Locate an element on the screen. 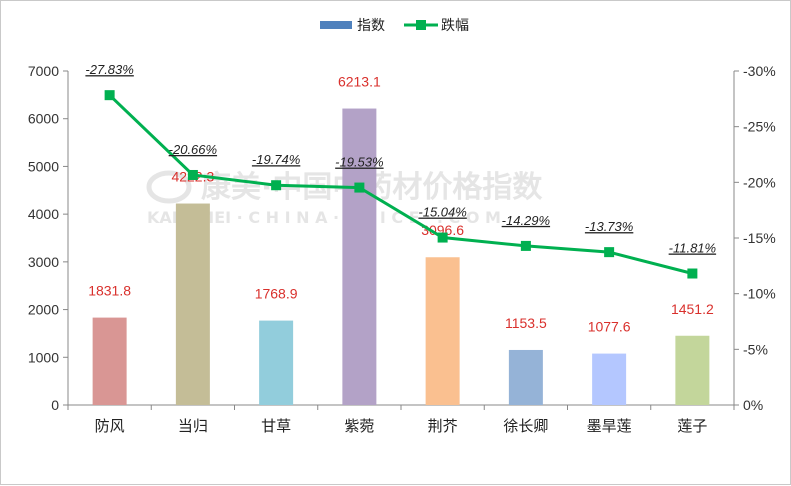 The height and width of the screenshot is (486, 791). left-tick-label: 5000 is located at coordinates (43, 166).